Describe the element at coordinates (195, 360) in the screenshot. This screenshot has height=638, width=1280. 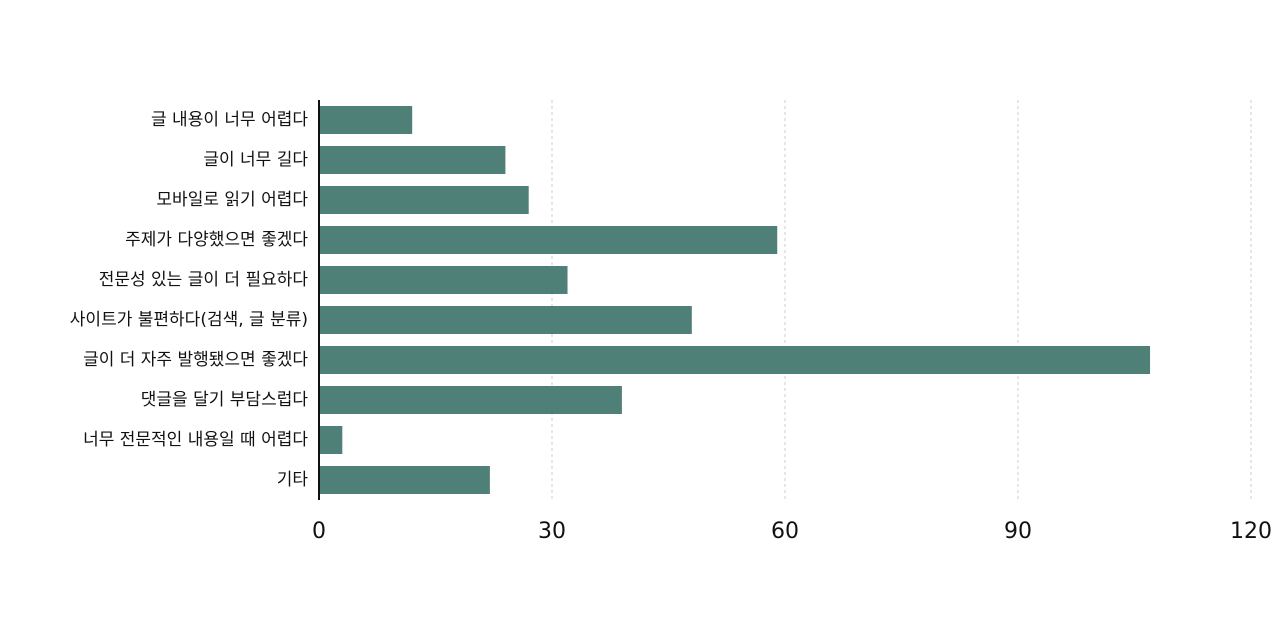
I see `y-tick-label: 글이 더 자주 발행됐으면 좋겠다` at that location.